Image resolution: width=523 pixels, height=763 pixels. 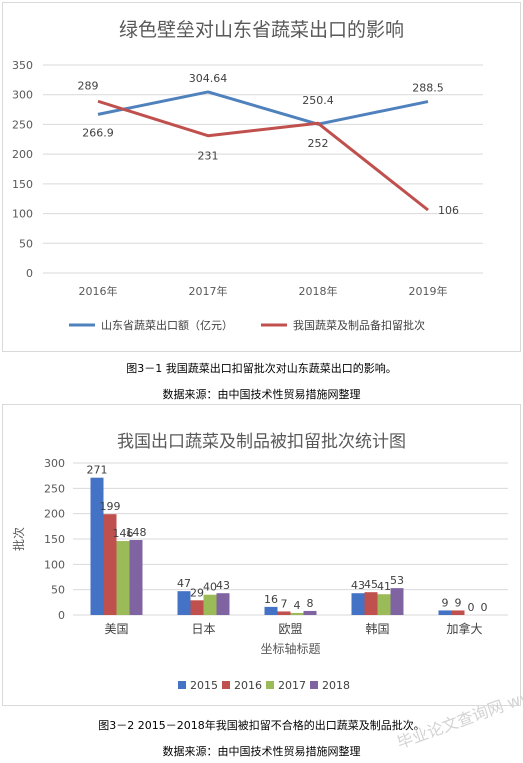 I want to click on data-label: 40, so click(x=210, y=587).